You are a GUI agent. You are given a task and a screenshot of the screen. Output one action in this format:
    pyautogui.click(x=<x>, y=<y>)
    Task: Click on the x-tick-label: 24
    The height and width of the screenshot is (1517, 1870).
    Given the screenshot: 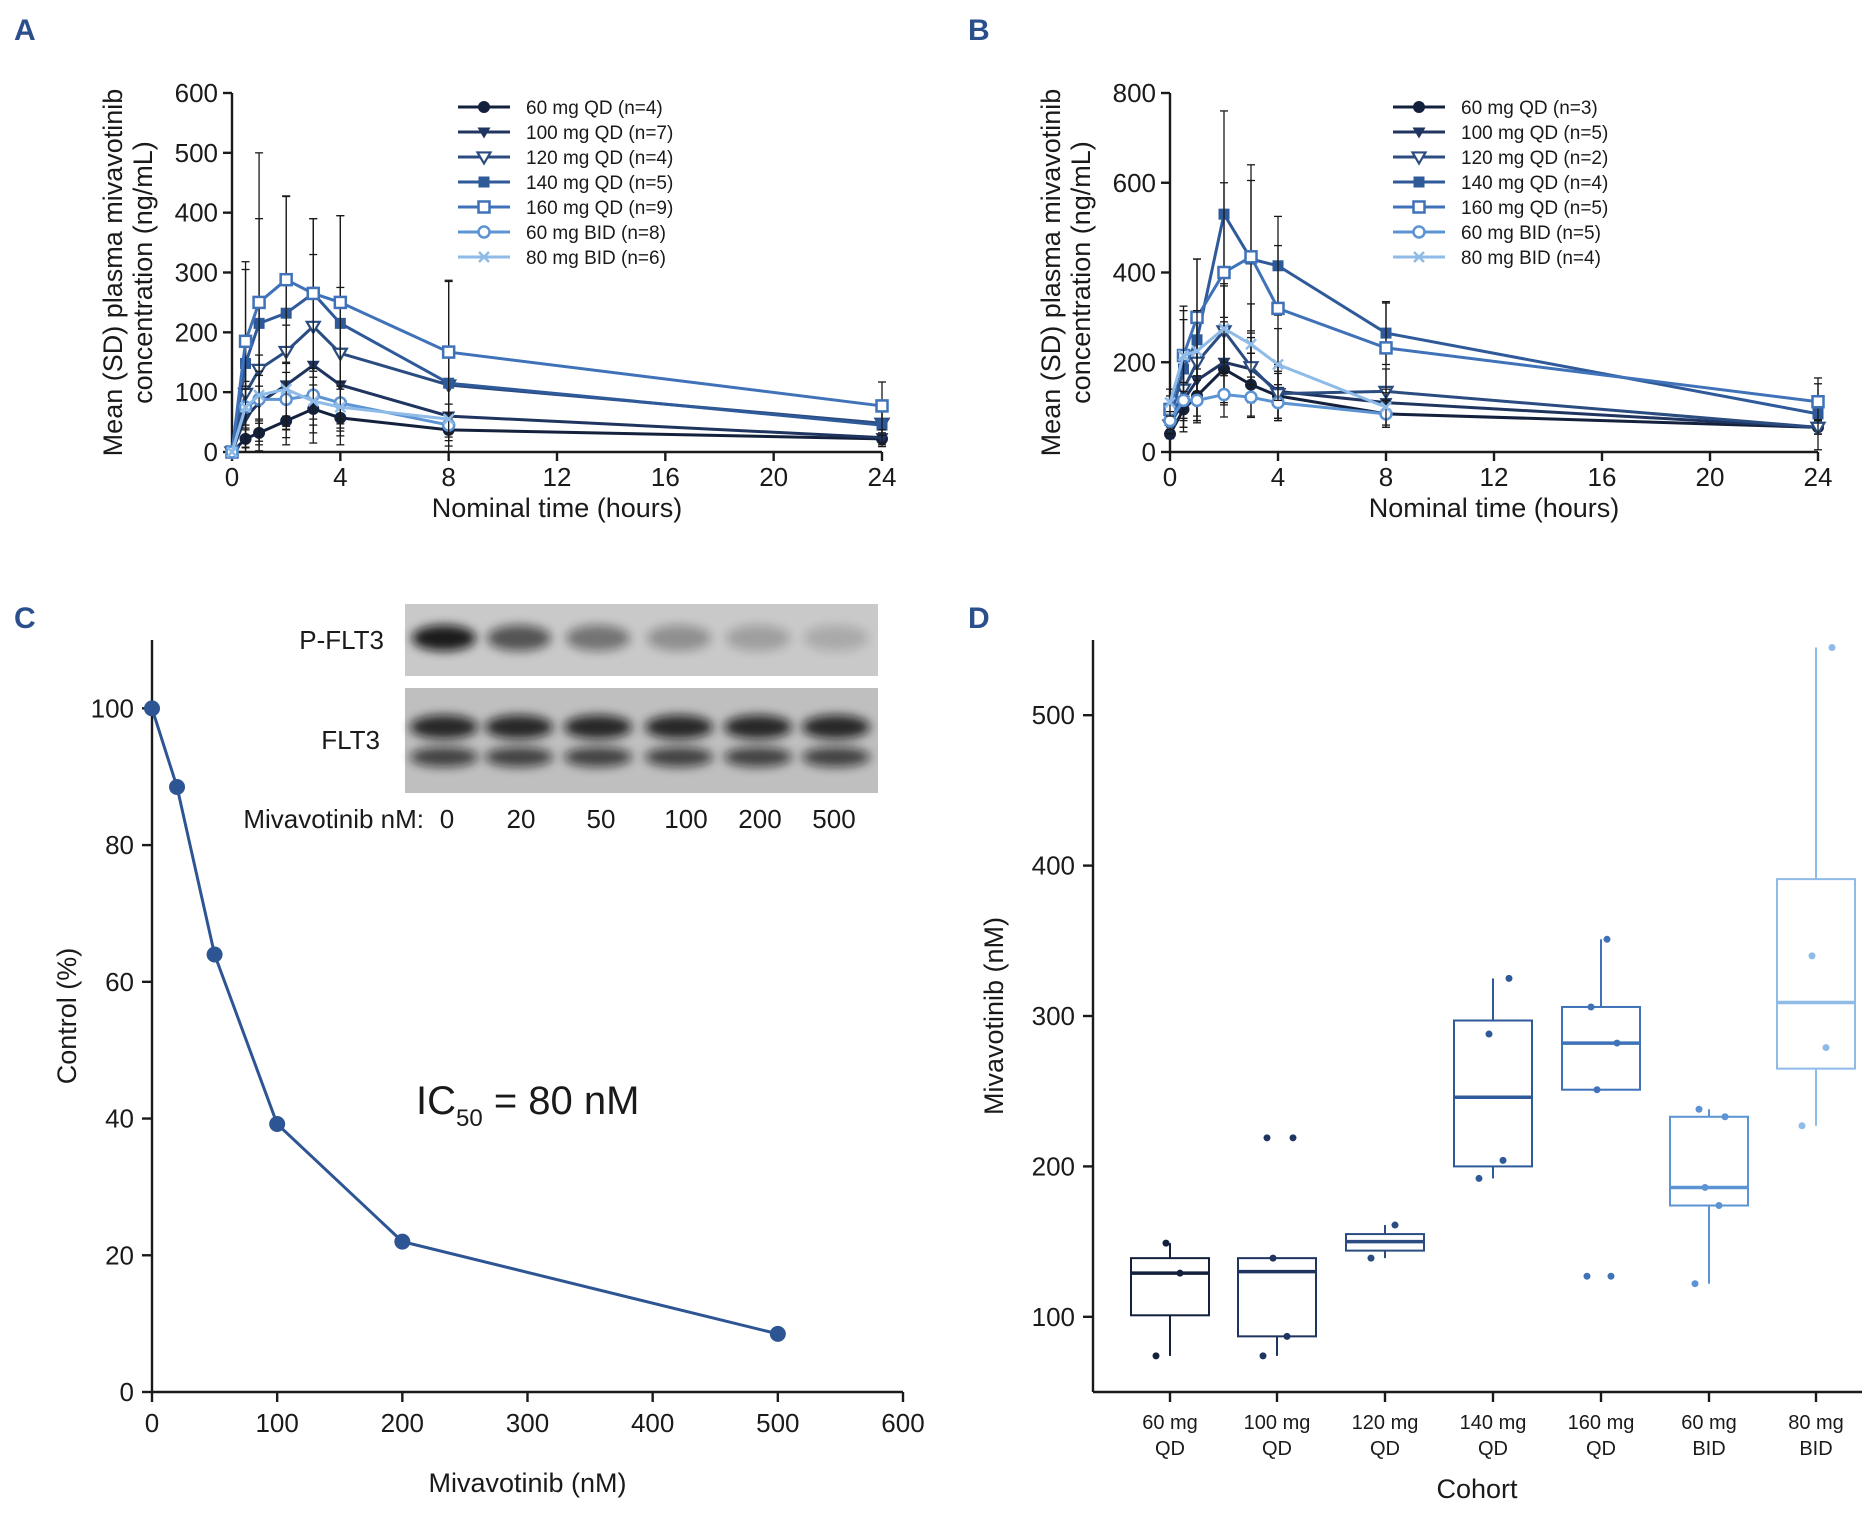 What is the action you would take?
    pyautogui.click(x=882, y=477)
    